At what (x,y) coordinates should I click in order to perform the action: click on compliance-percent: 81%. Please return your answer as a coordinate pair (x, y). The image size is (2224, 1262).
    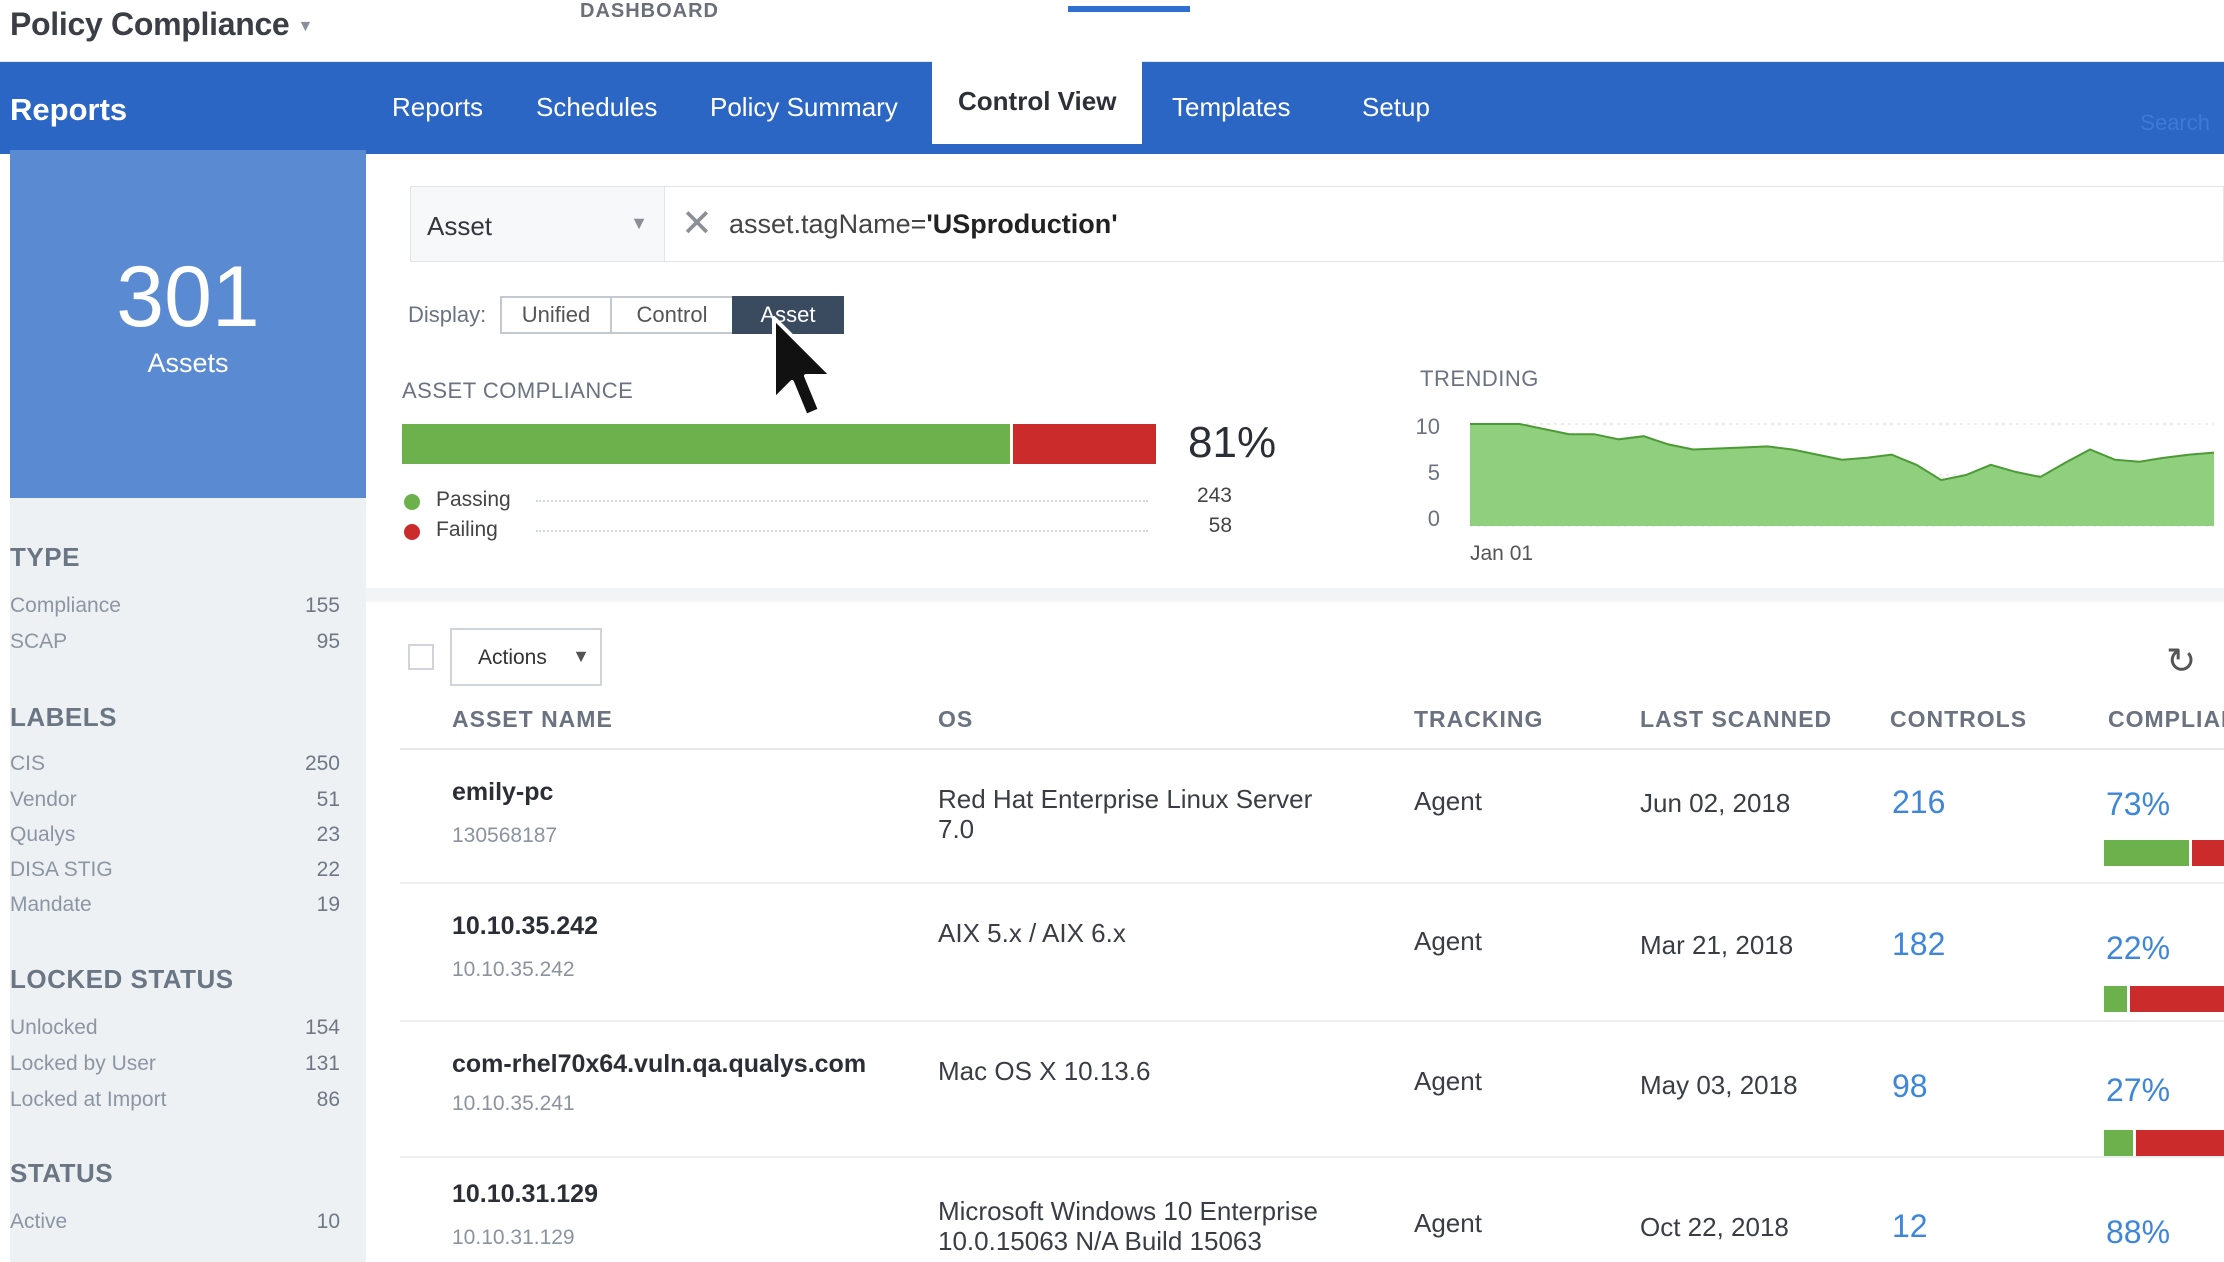
    Looking at the image, I should click on (1232, 442).